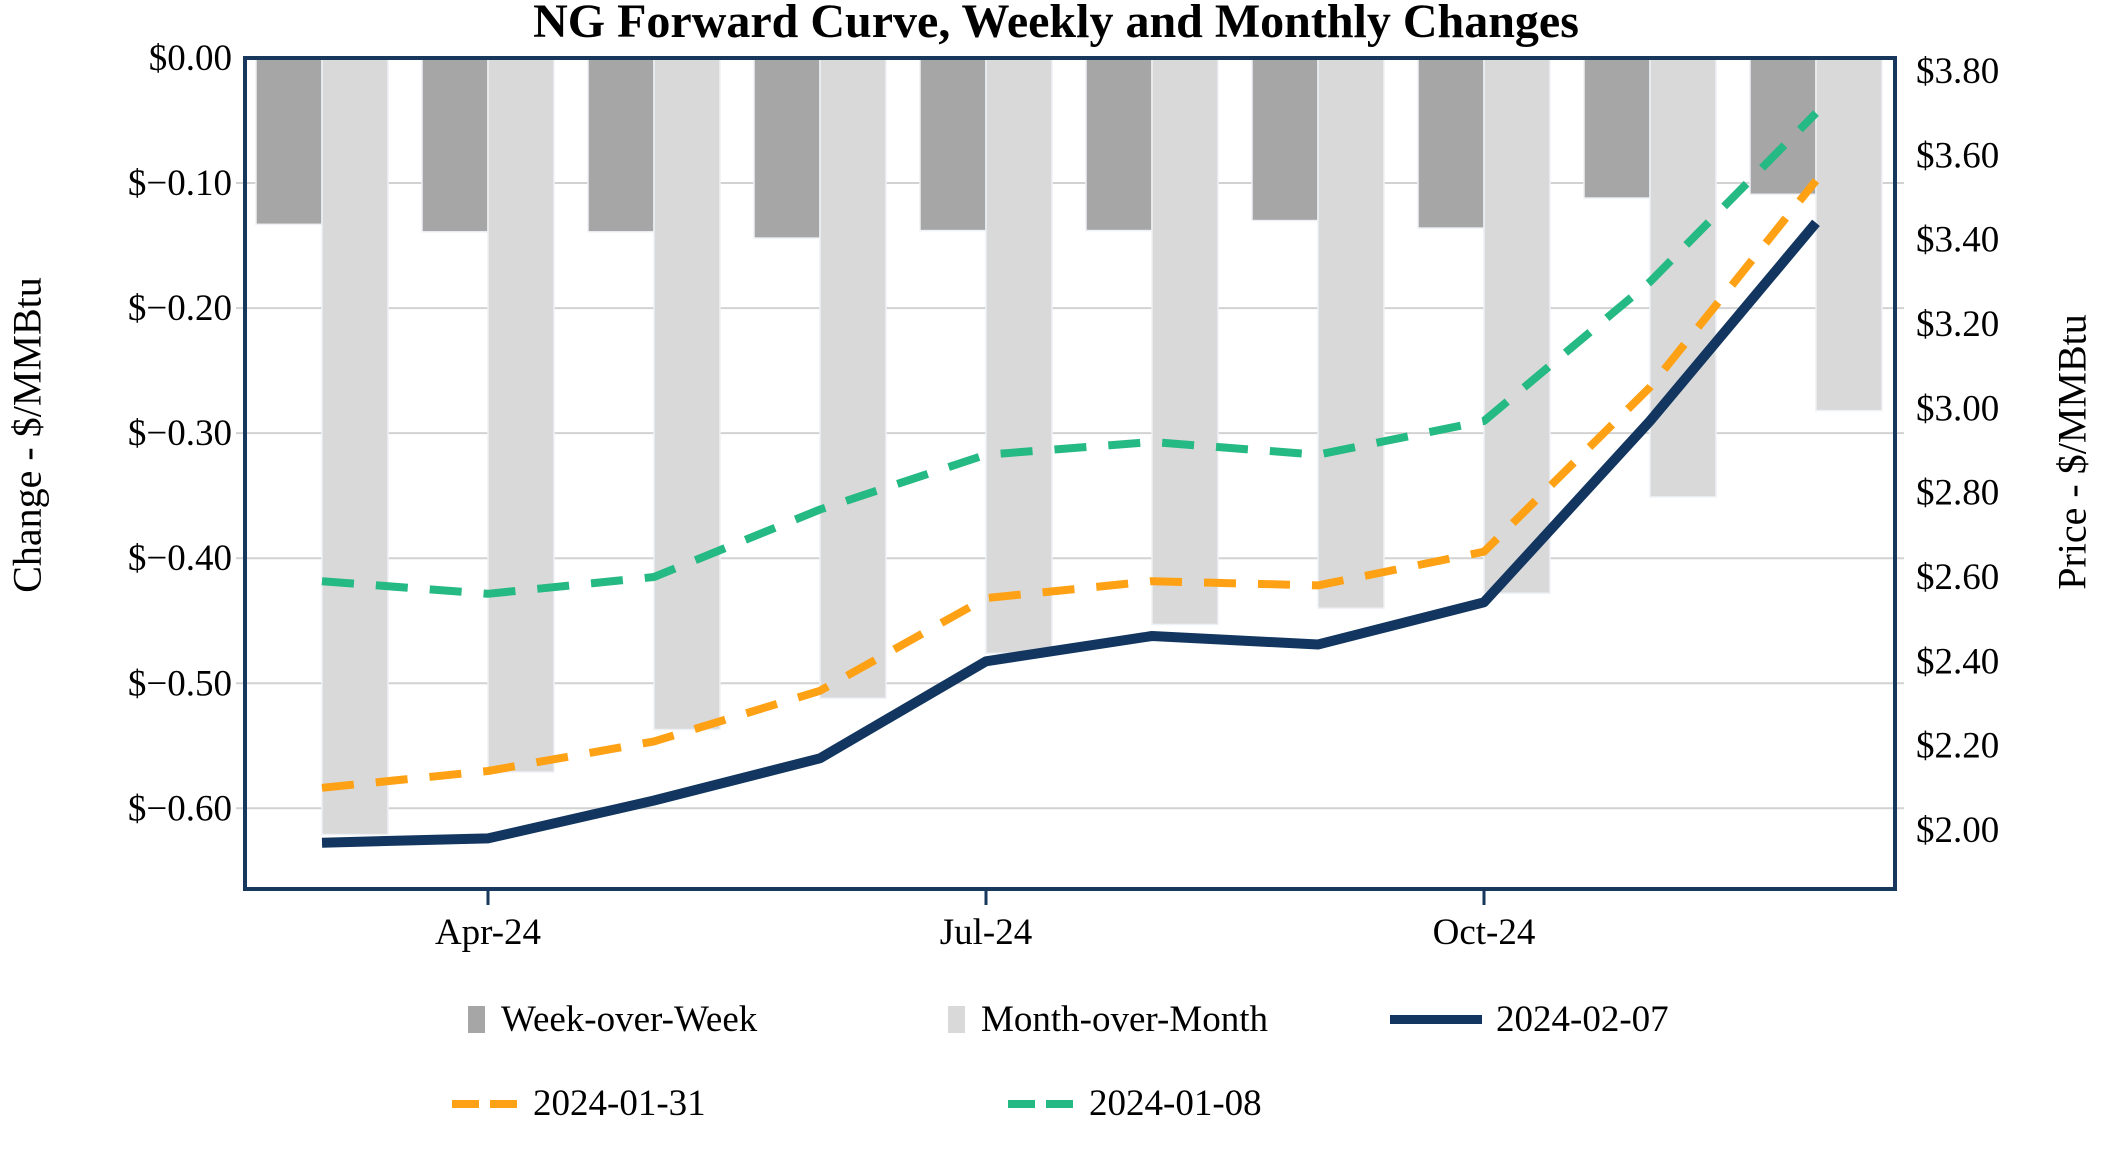  Describe the element at coordinates (180, 433) in the screenshot. I see `left-axis-tick-label: $−0.30` at that location.